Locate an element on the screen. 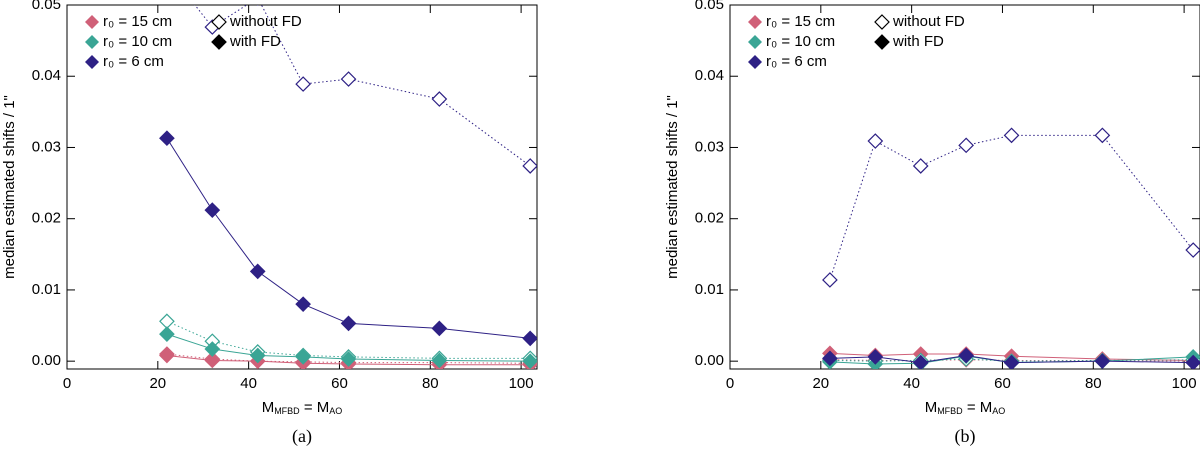  y-tick-label: 0.02 is located at coordinates (709, 218).